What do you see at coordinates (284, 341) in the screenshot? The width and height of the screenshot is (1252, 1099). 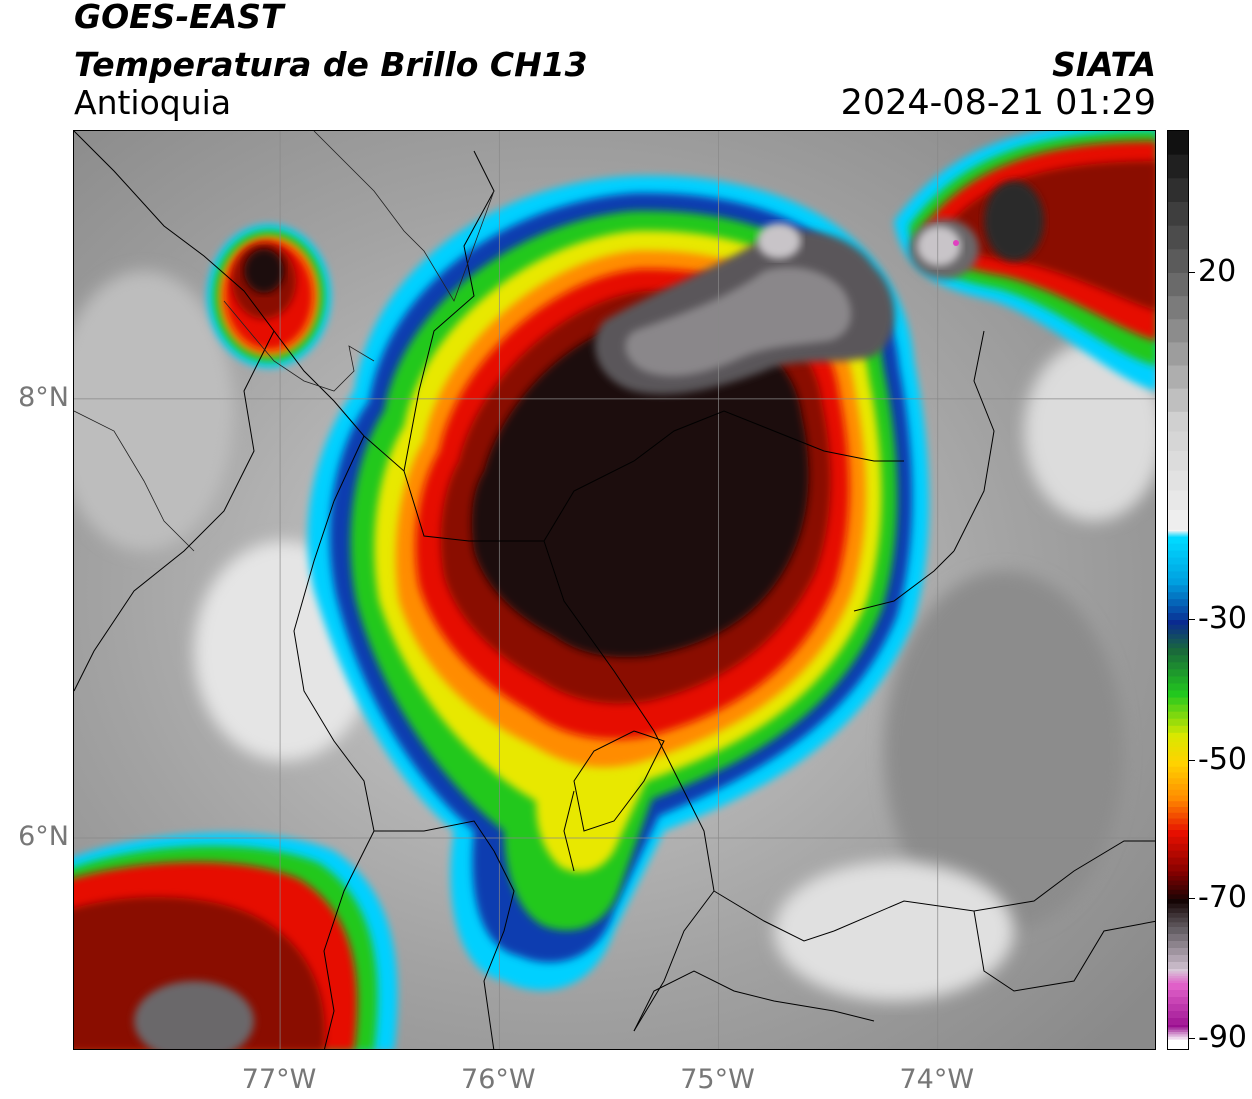 I see `coastline` at bounding box center [284, 341].